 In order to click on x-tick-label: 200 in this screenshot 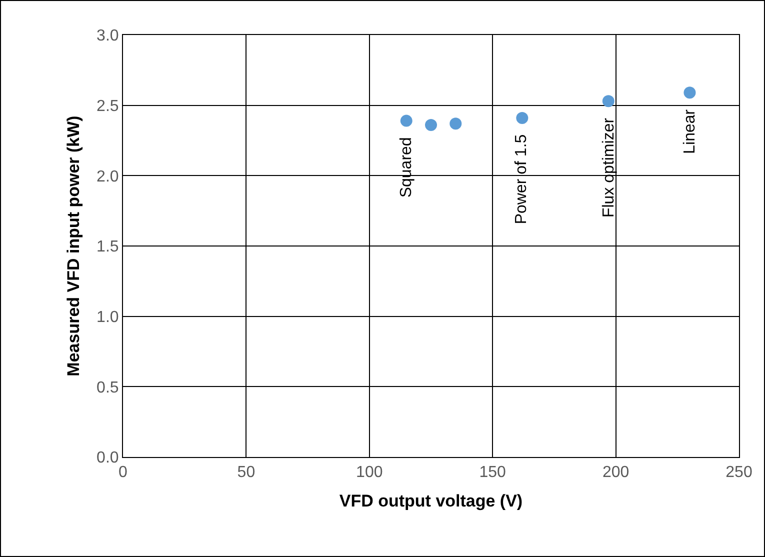, I will do `click(616, 473)`.